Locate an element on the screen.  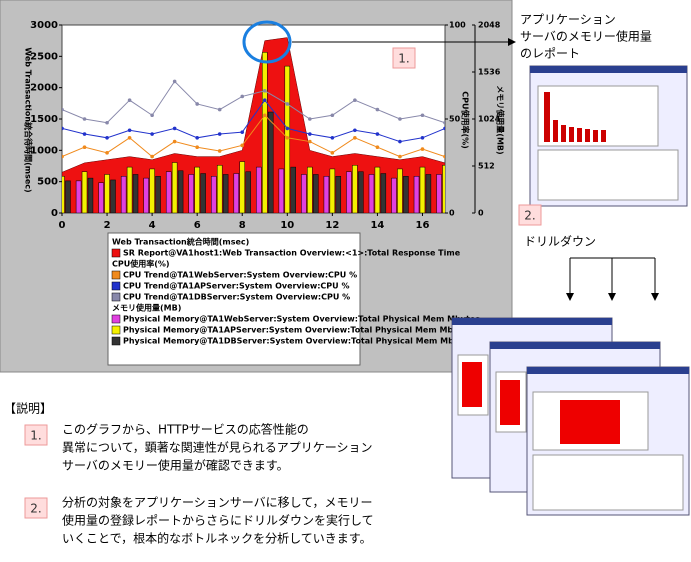
item-number: 2. is located at coordinates (35, 509).